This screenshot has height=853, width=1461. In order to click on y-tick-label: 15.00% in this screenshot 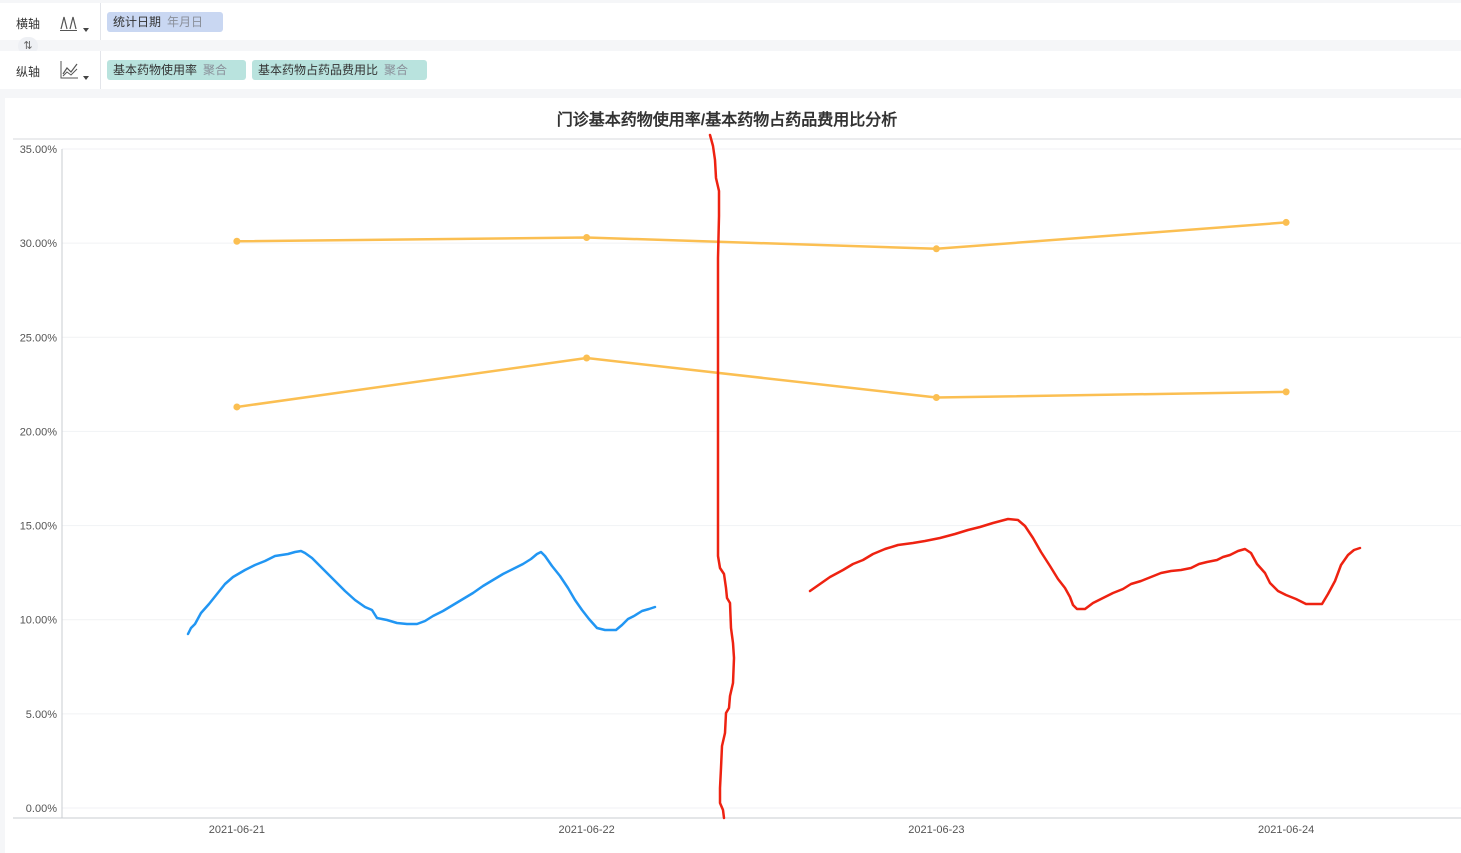, I will do `click(39, 527)`.